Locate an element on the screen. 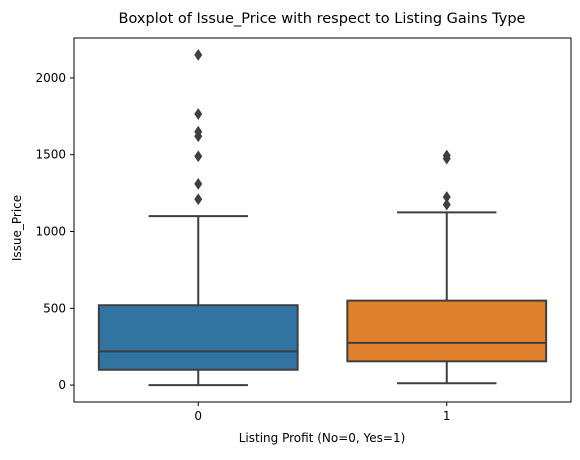 This screenshot has width=580, height=460. y-axis-label: Issue_Price is located at coordinates (17, 228).